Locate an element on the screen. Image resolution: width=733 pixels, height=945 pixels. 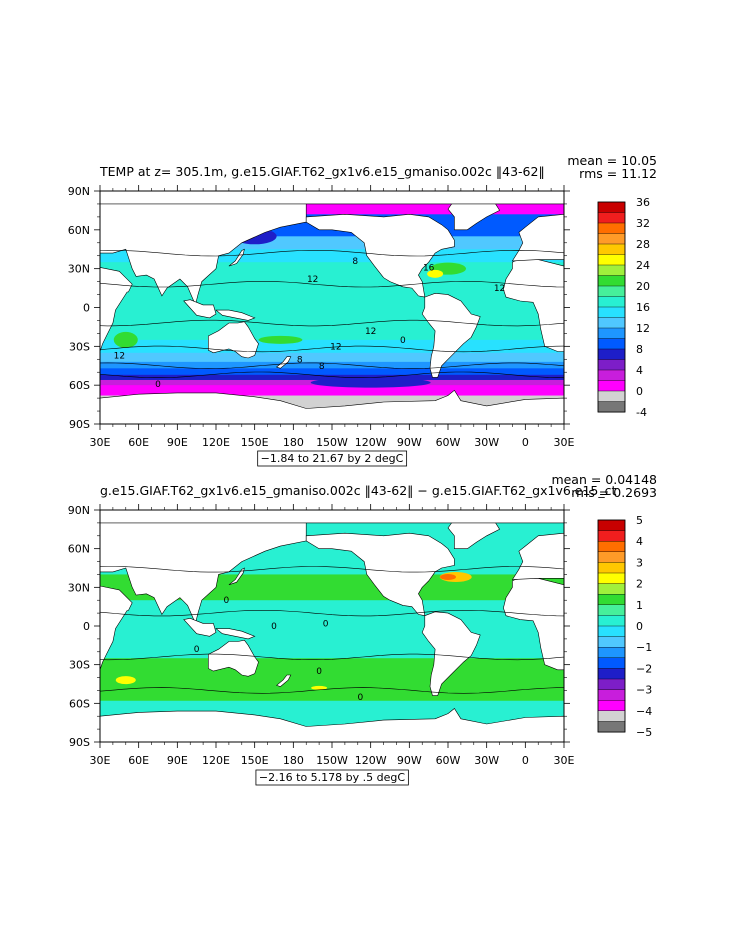
colorbar: 36 32 28 24 20 16 12 8 4 0 -4 is located at coordinates (623, 307).